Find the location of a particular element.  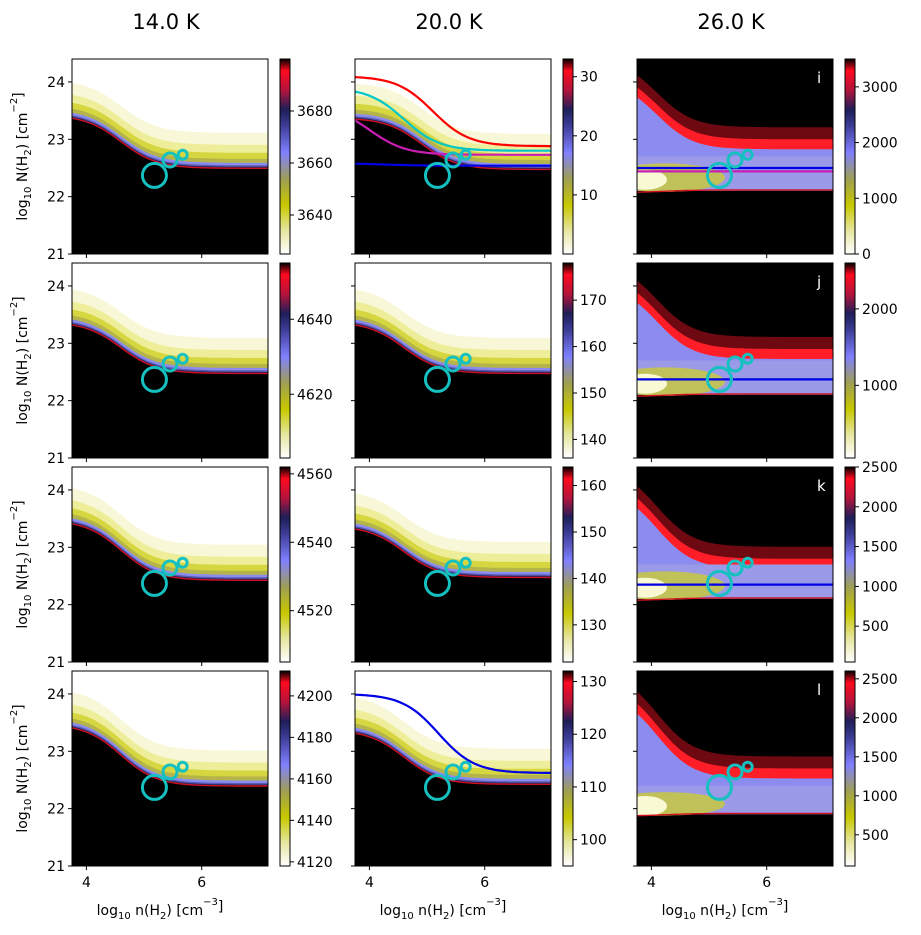

colorbar-tick-label: 110 is located at coordinates (593, 788).